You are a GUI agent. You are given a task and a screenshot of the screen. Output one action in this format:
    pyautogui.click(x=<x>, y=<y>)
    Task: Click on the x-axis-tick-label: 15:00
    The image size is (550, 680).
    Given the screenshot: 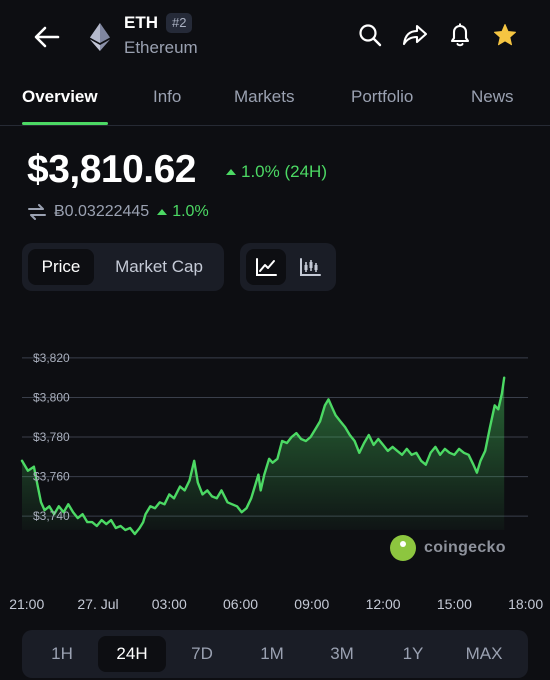 What is the action you would take?
    pyautogui.click(x=454, y=604)
    